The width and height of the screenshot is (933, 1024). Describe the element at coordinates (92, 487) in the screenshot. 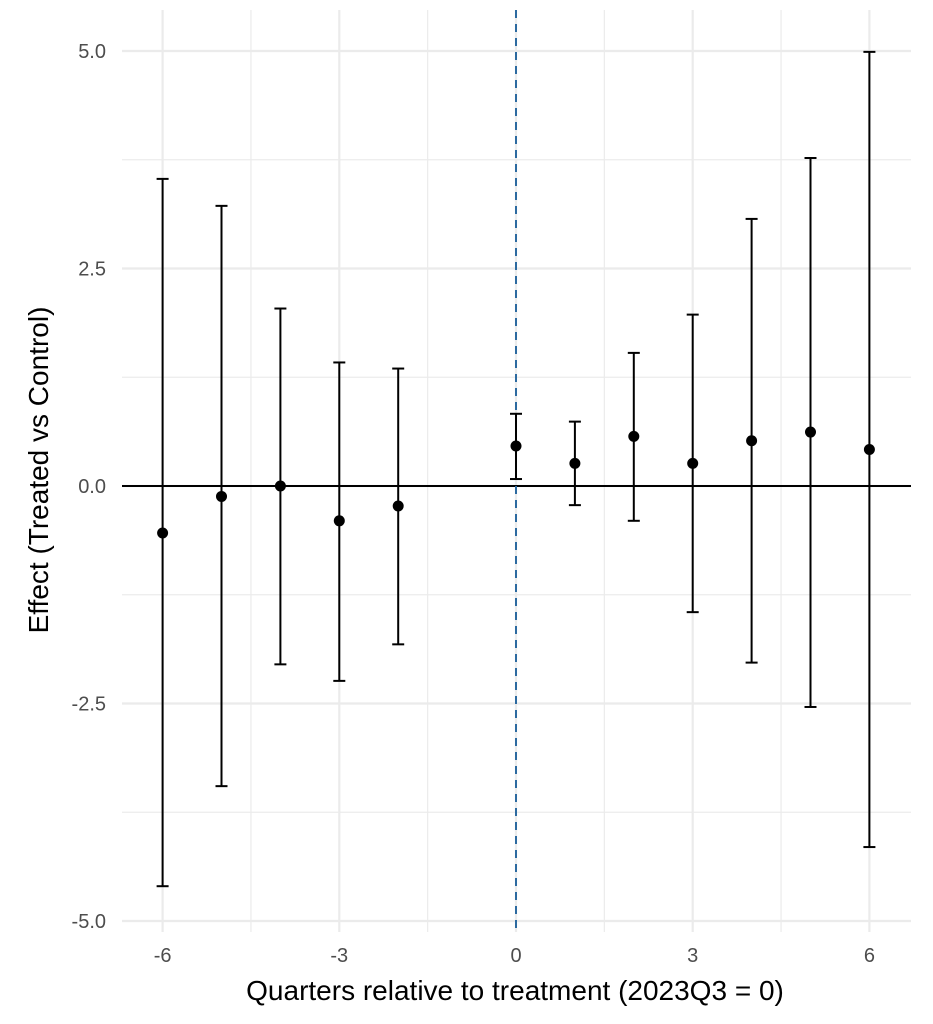

I see `y-tick-label: 0.0` at that location.